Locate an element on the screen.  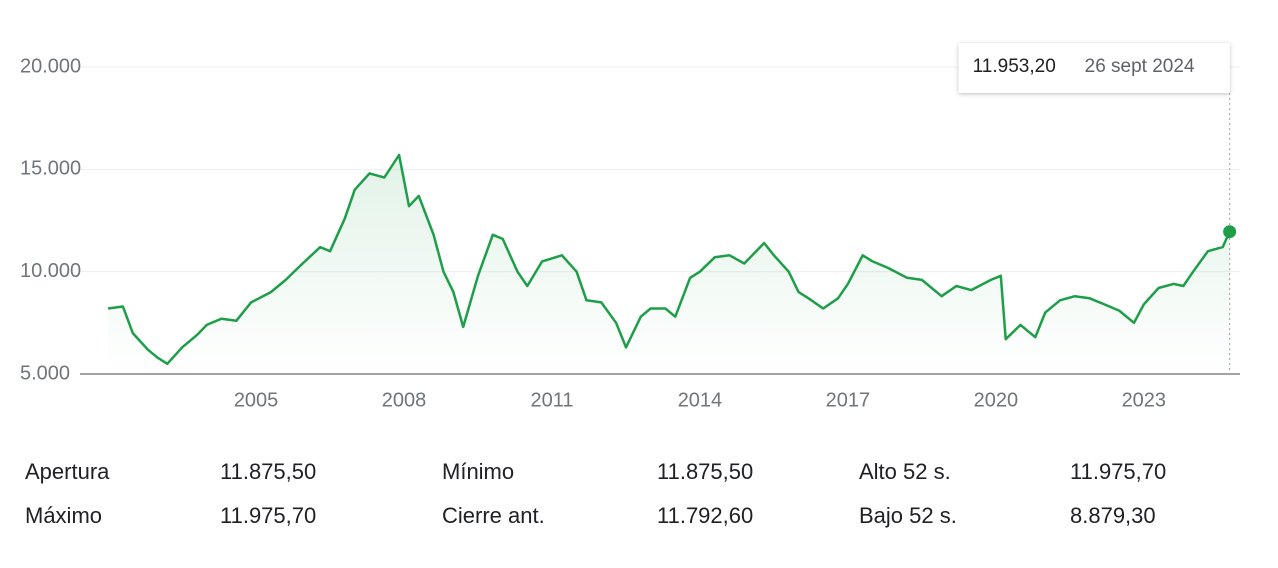
stat-label: Máximo is located at coordinates (63, 515).